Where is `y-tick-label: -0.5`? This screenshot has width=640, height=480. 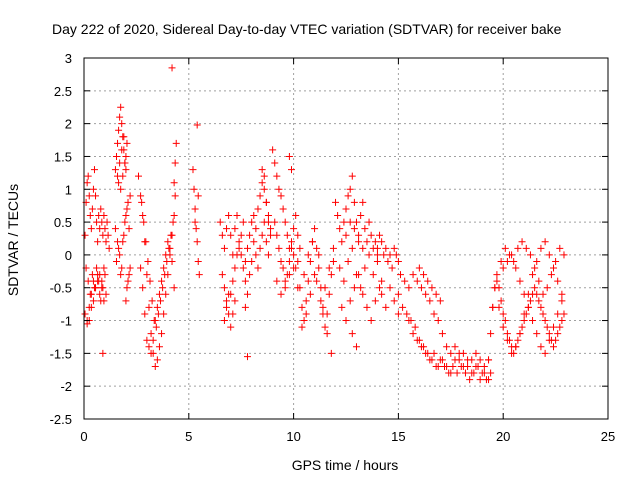 y-tick-label: -0.5 is located at coordinates (61, 288).